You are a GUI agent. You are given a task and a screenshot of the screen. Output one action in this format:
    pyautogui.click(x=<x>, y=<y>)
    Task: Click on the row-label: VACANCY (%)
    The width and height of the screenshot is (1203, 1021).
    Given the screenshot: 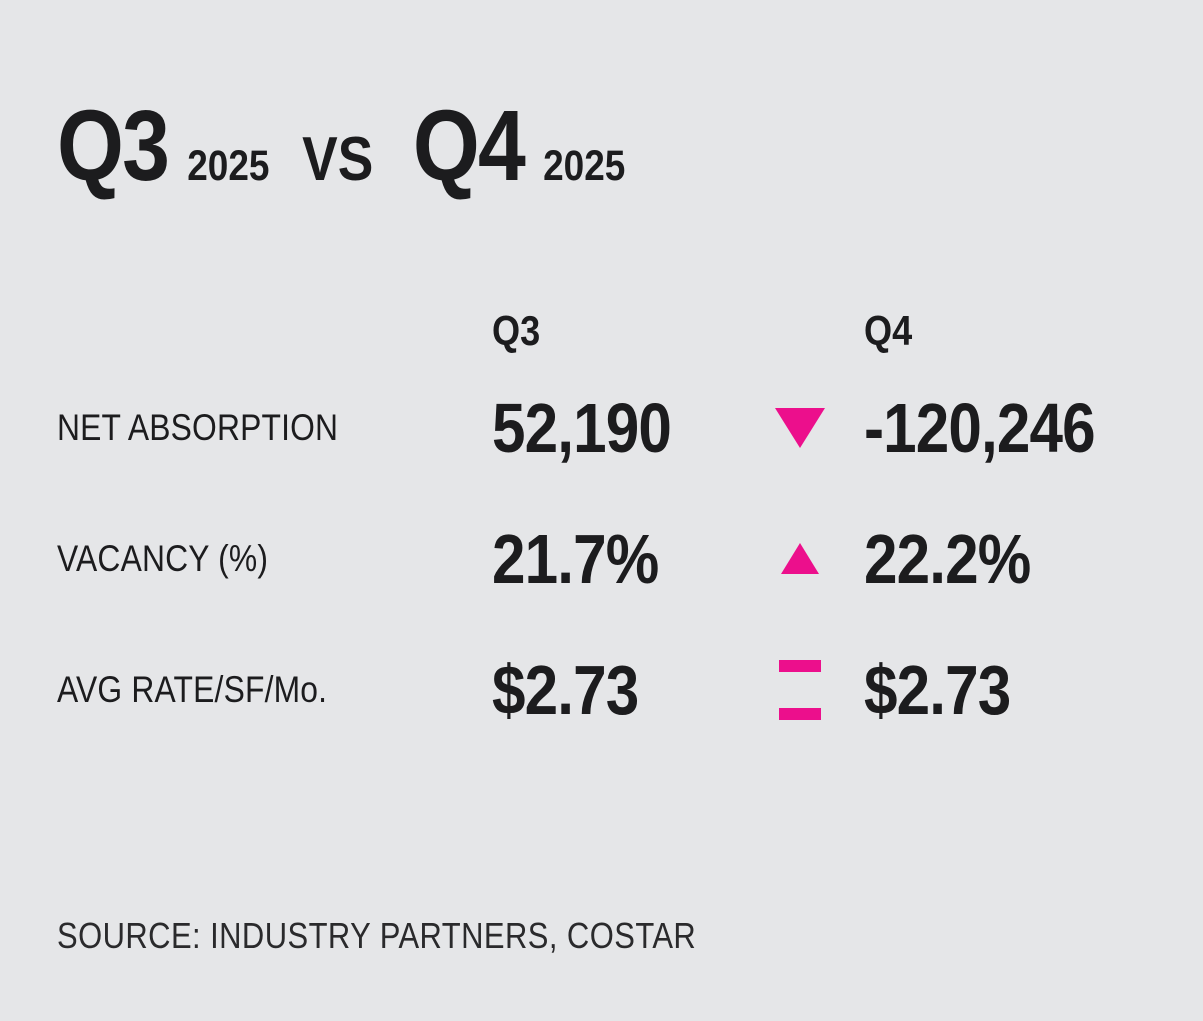 What is the action you would take?
    pyautogui.click(x=163, y=558)
    